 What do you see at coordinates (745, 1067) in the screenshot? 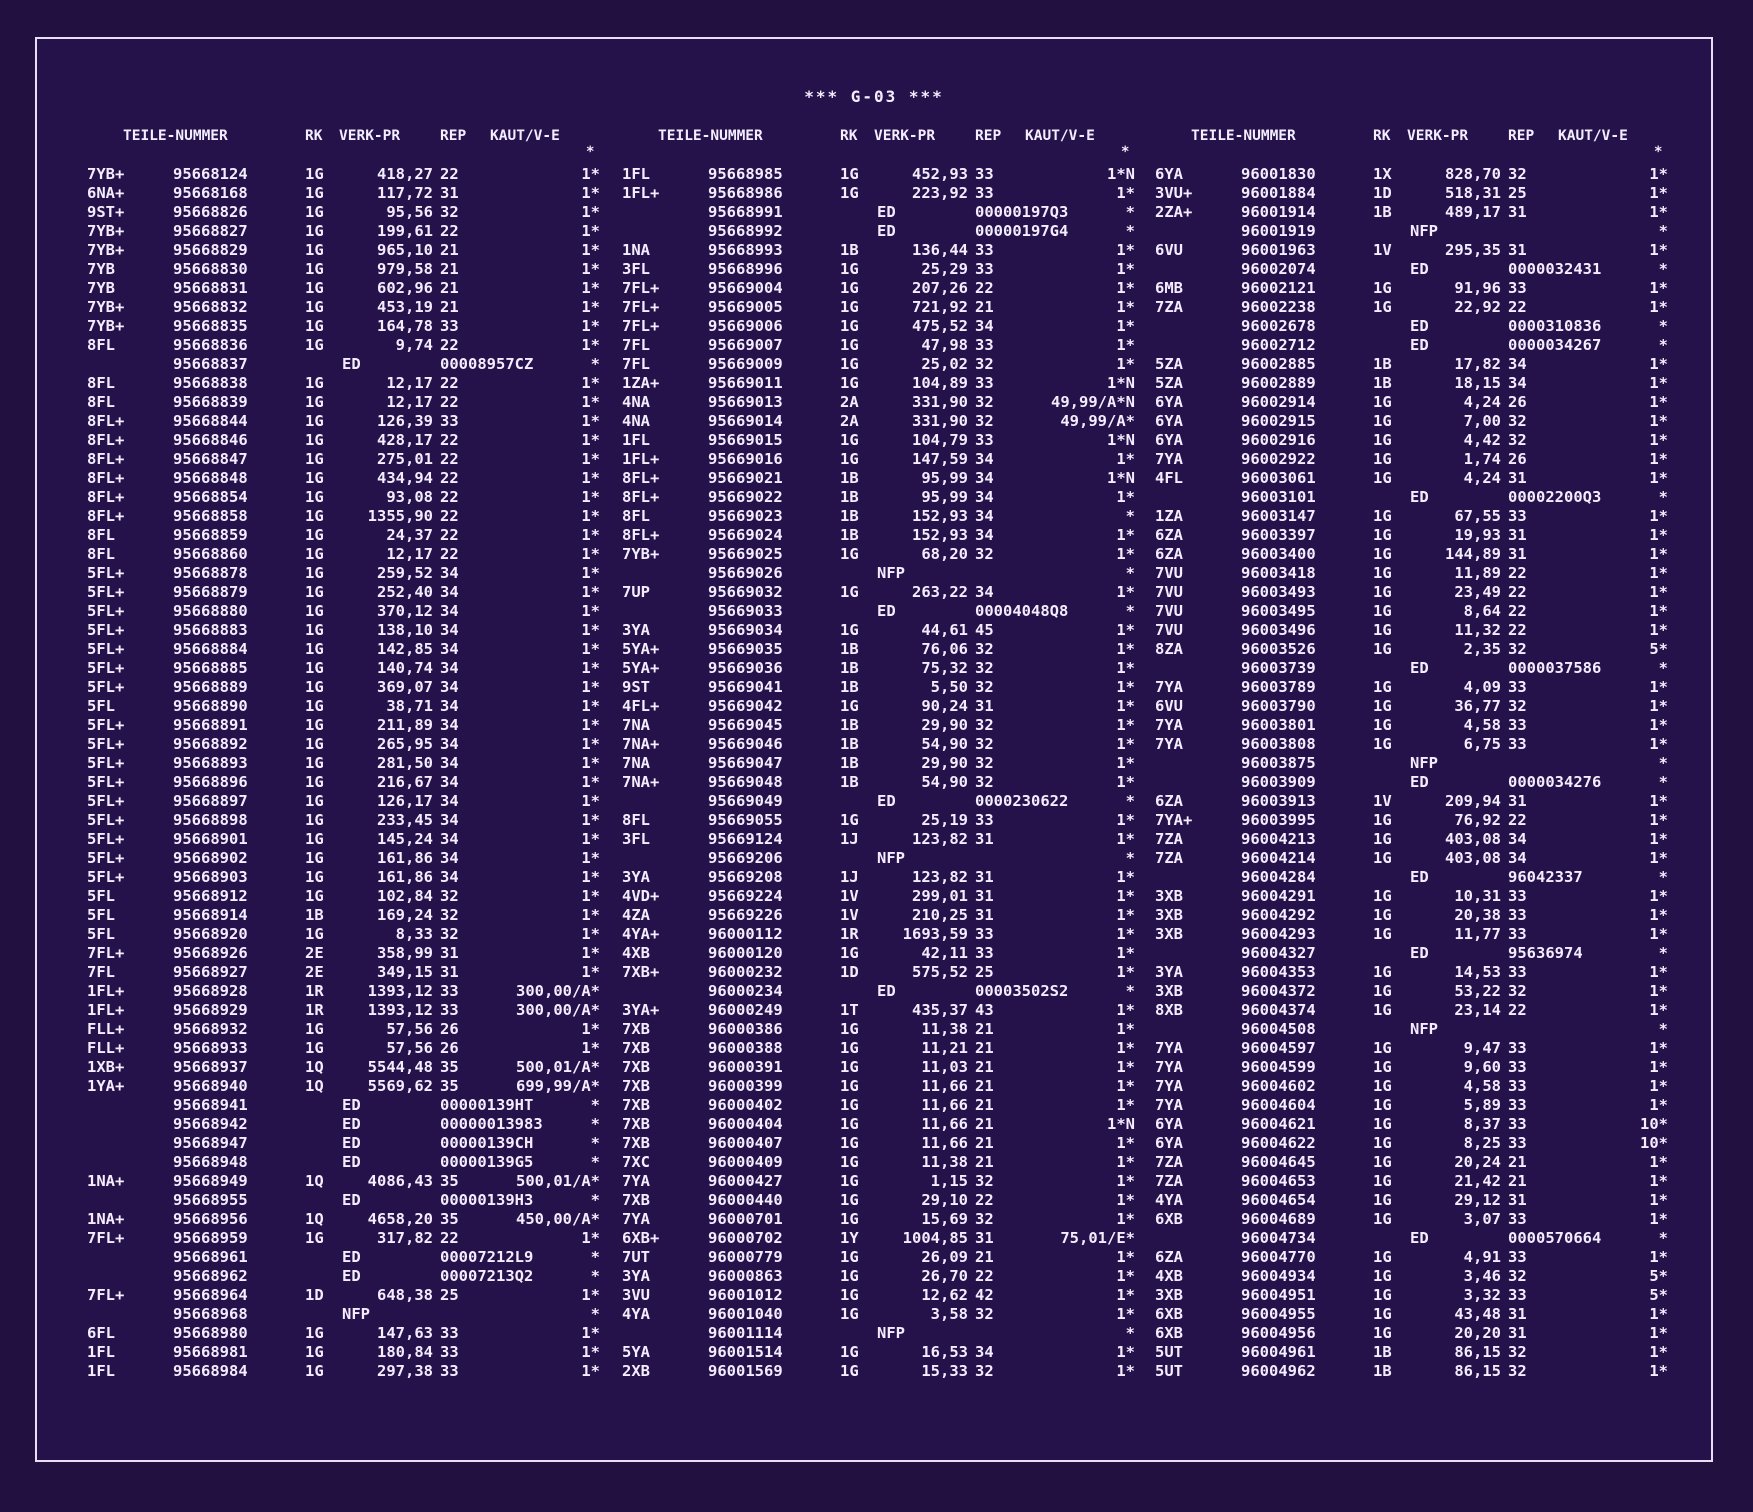
I see `part-number: 96000391` at bounding box center [745, 1067].